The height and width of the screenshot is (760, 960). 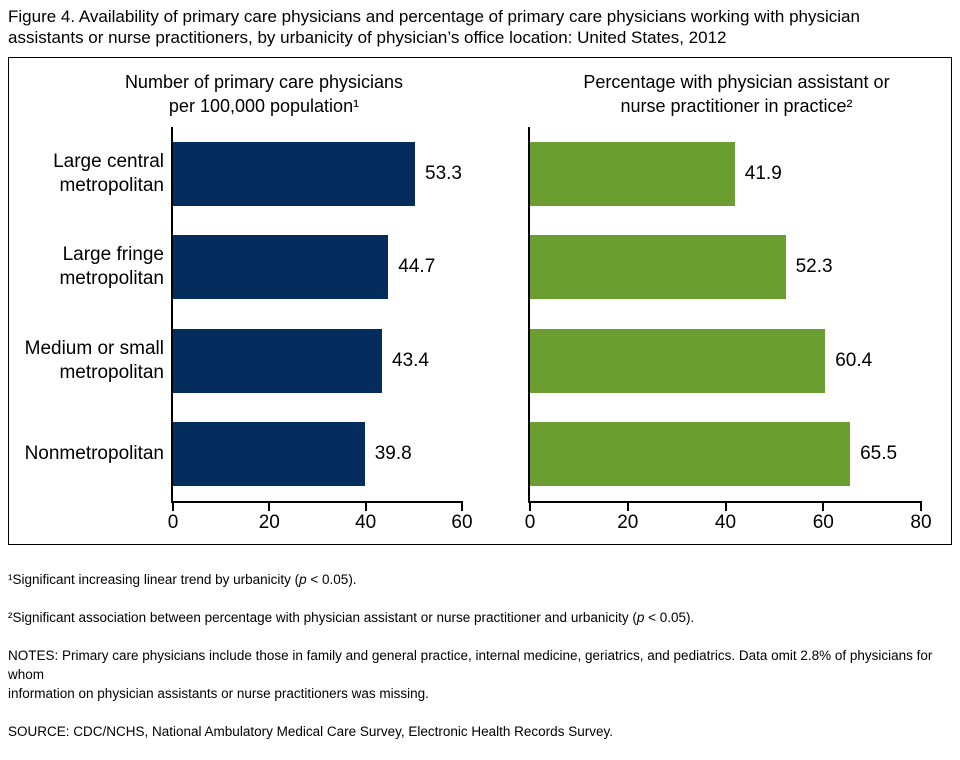 What do you see at coordinates (443, 173) in the screenshot?
I see `bar-value-label: 53.3` at bounding box center [443, 173].